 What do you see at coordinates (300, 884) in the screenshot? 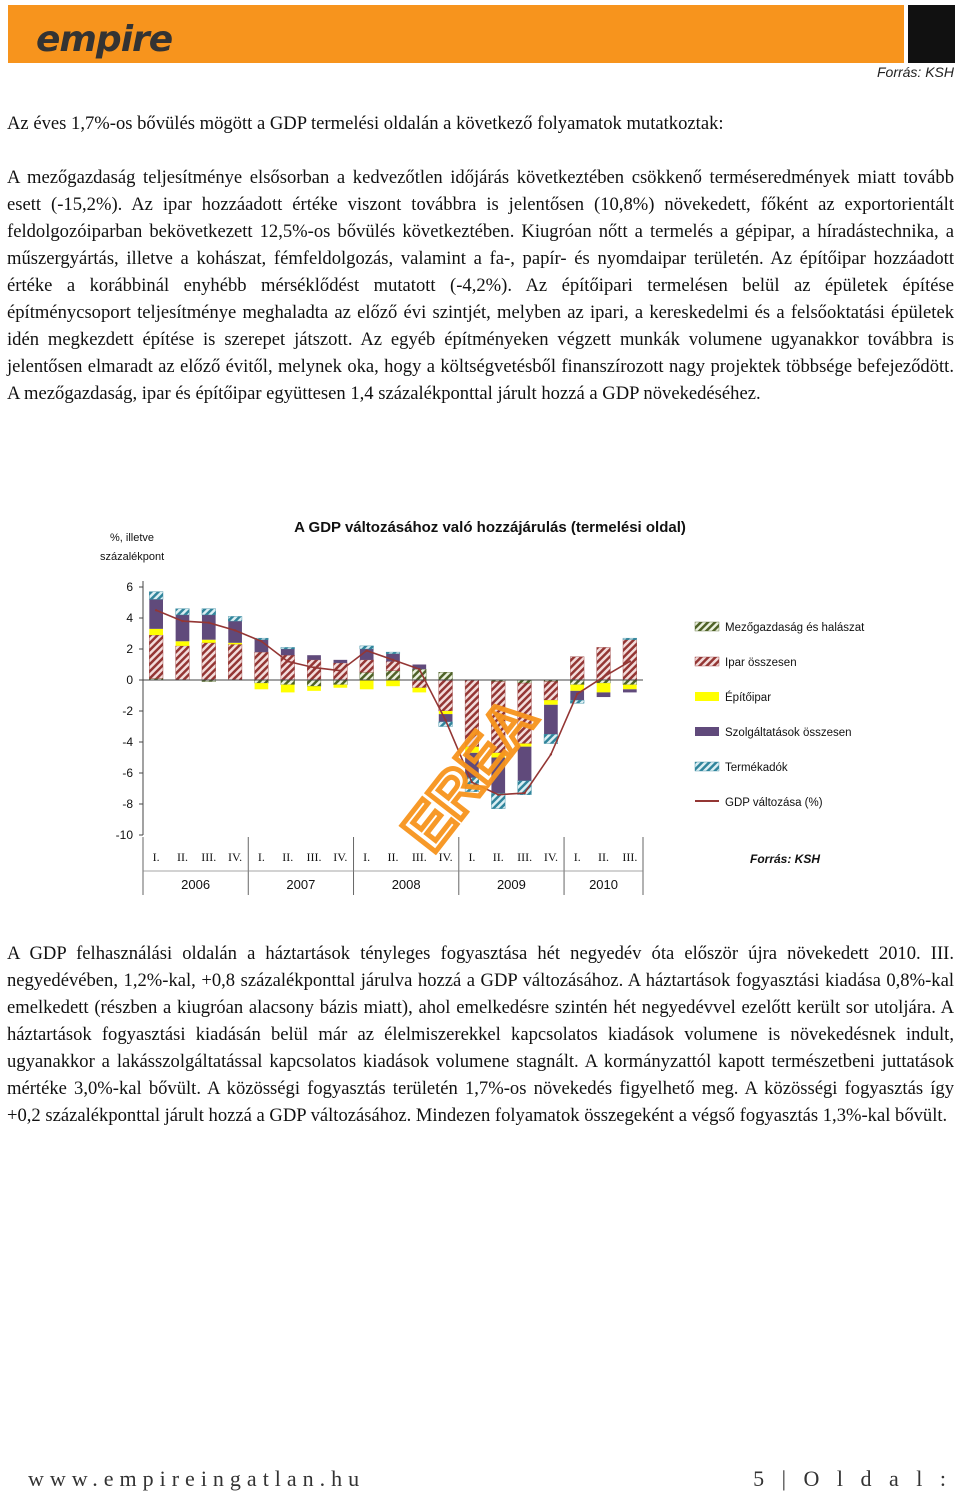
I see `year-label: 2007` at bounding box center [300, 884].